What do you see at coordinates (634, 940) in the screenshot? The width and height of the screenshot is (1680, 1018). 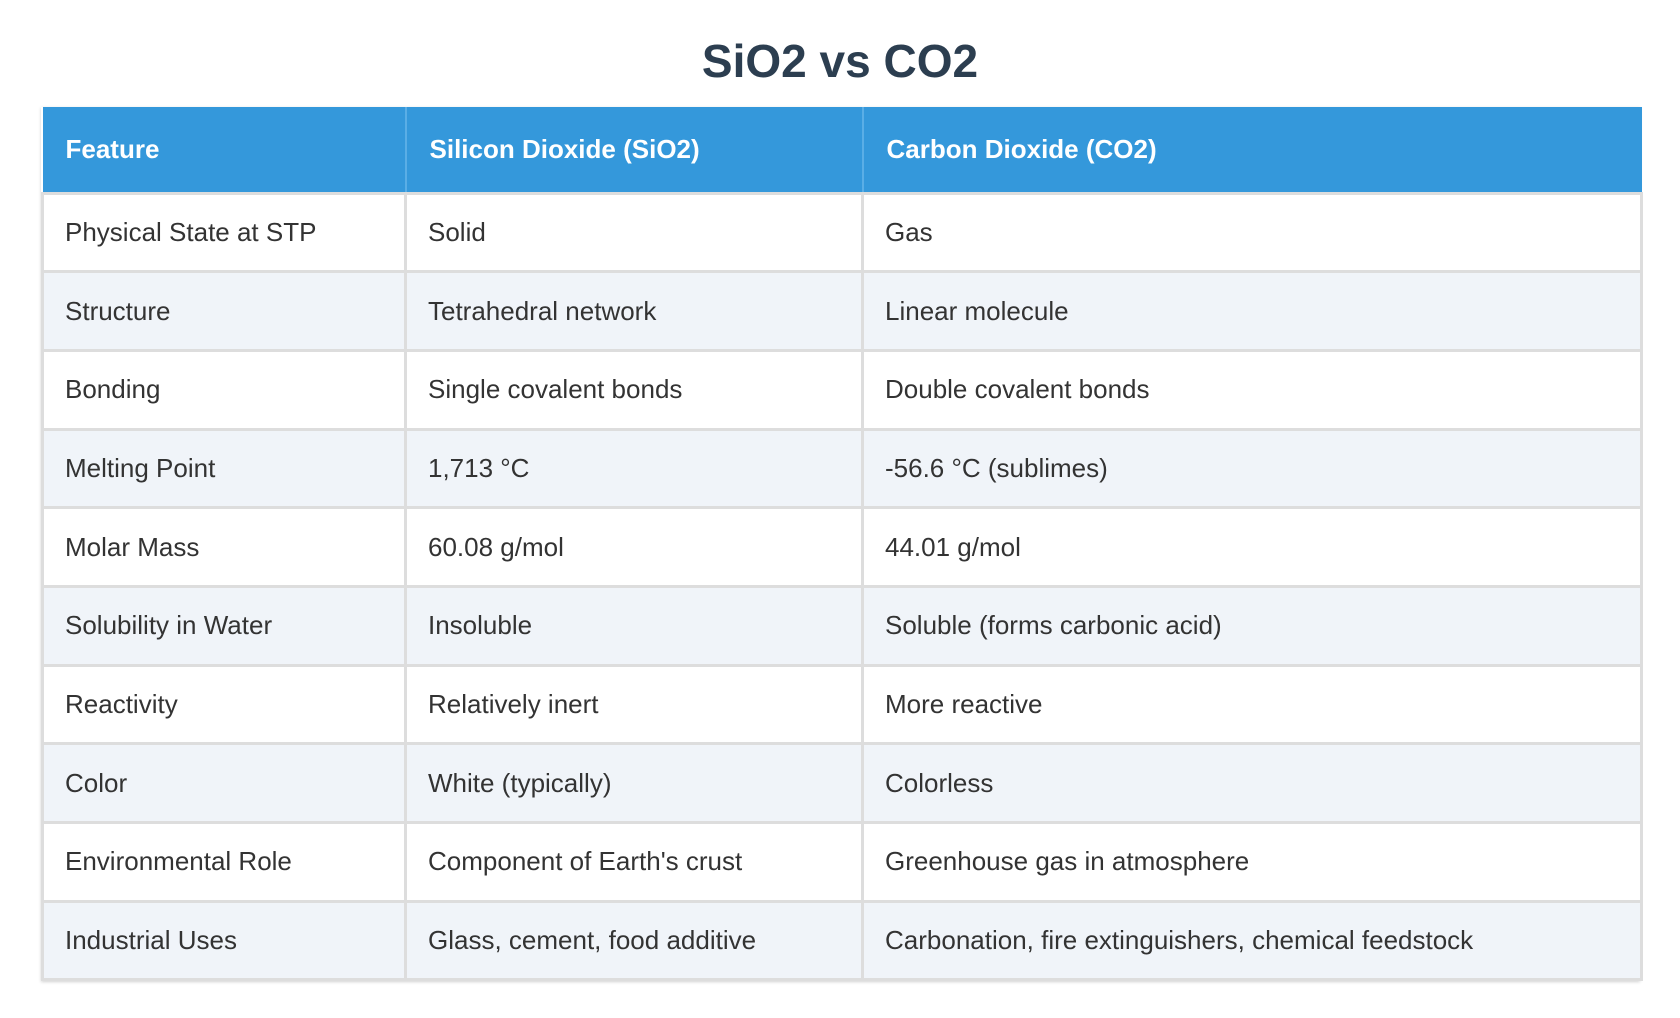 I see `sio2-cell: Glass, cement, food additive` at bounding box center [634, 940].